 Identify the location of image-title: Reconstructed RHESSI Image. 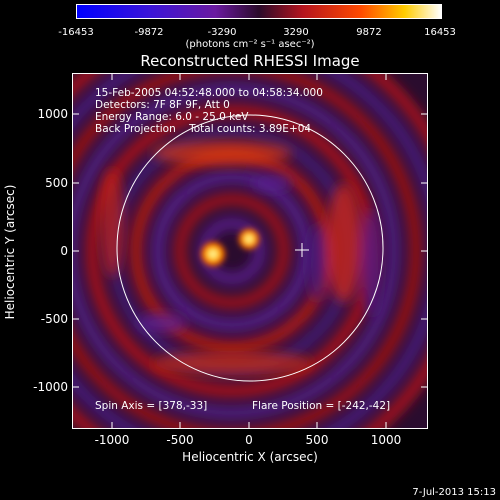
(250, 61).